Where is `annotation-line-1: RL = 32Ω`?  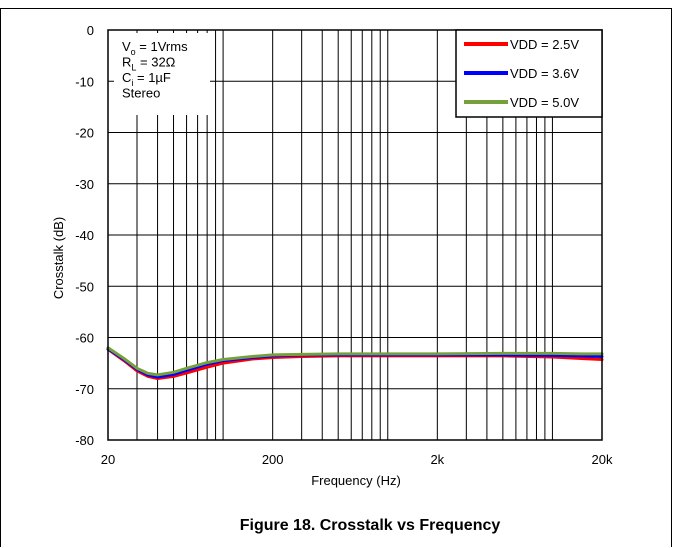 annotation-line-1: RL = 32Ω is located at coordinates (149, 64).